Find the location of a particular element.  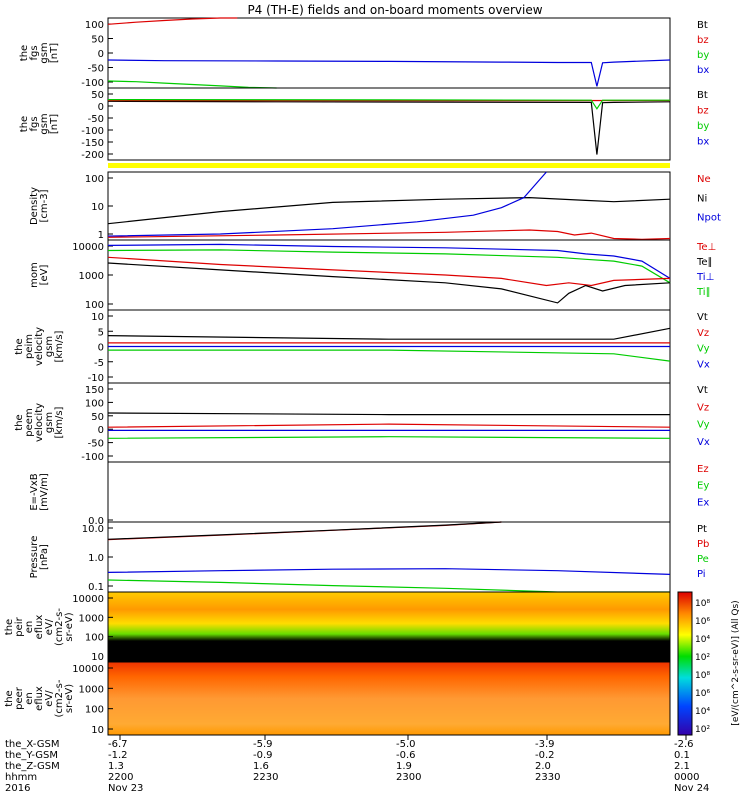

pressure-series-Pt is located at coordinates (304, 530).